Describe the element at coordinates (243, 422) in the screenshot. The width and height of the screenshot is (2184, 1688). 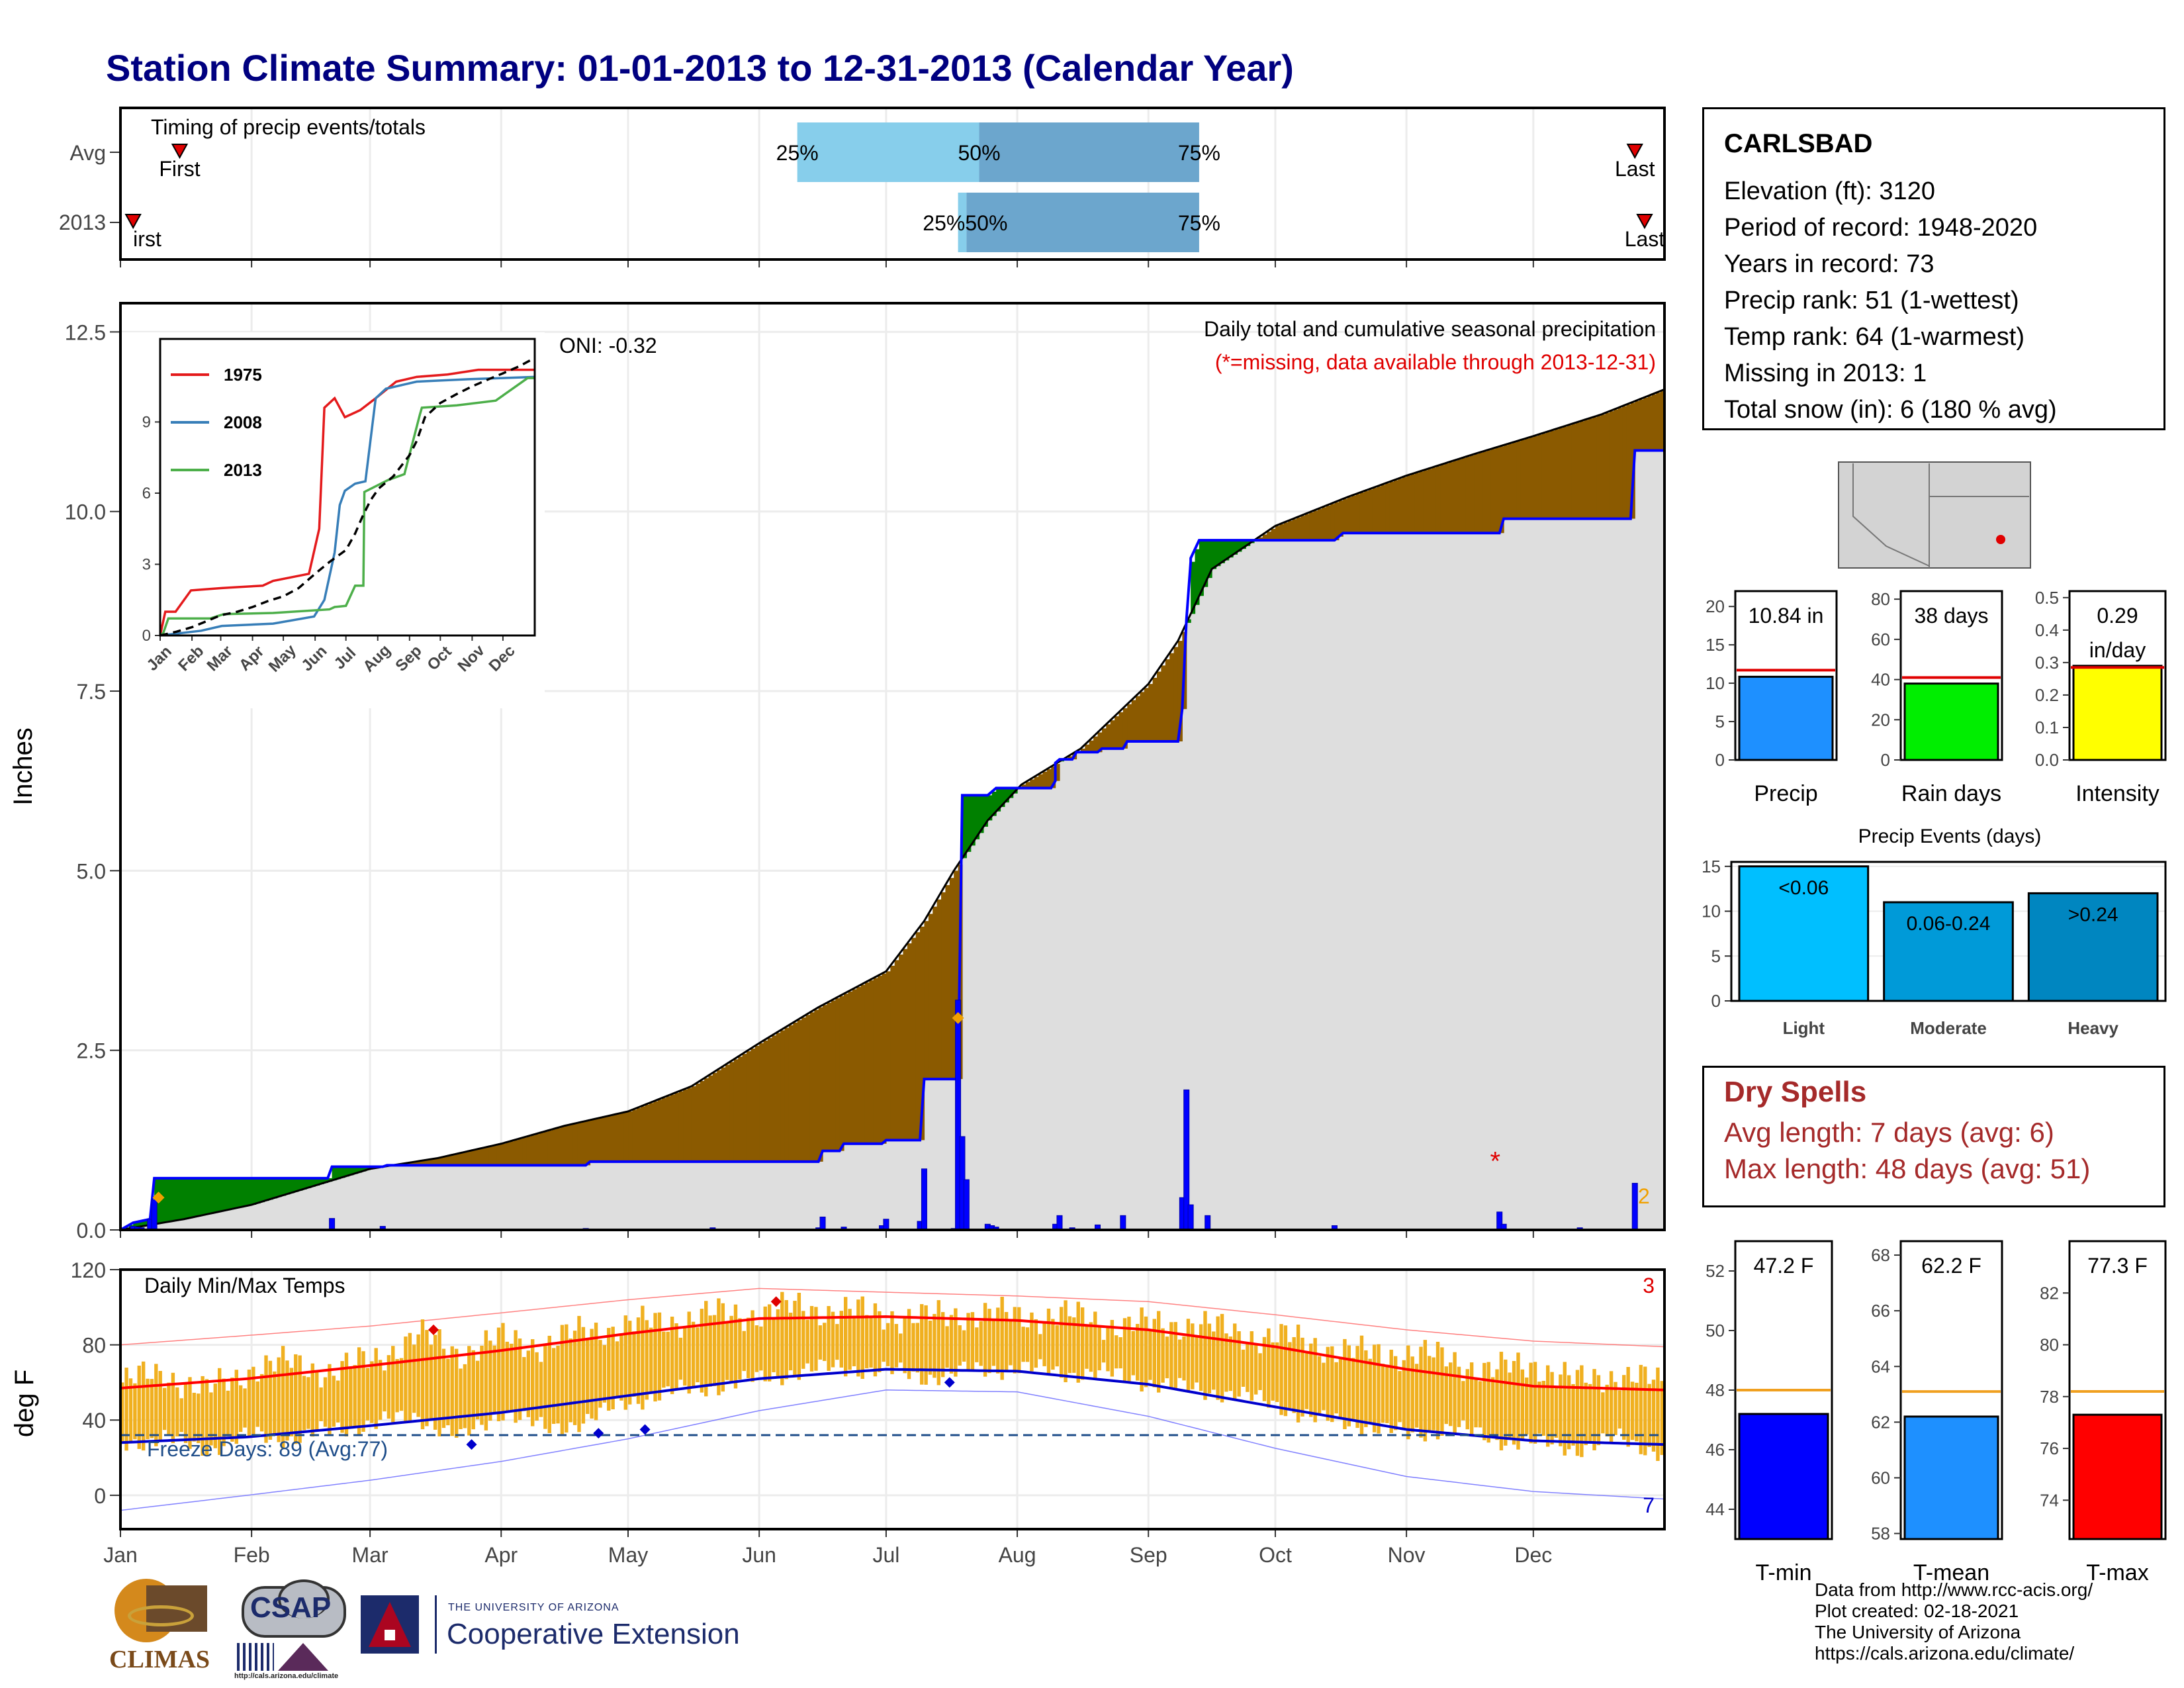
I see `inset-legend-label: 2008` at that location.